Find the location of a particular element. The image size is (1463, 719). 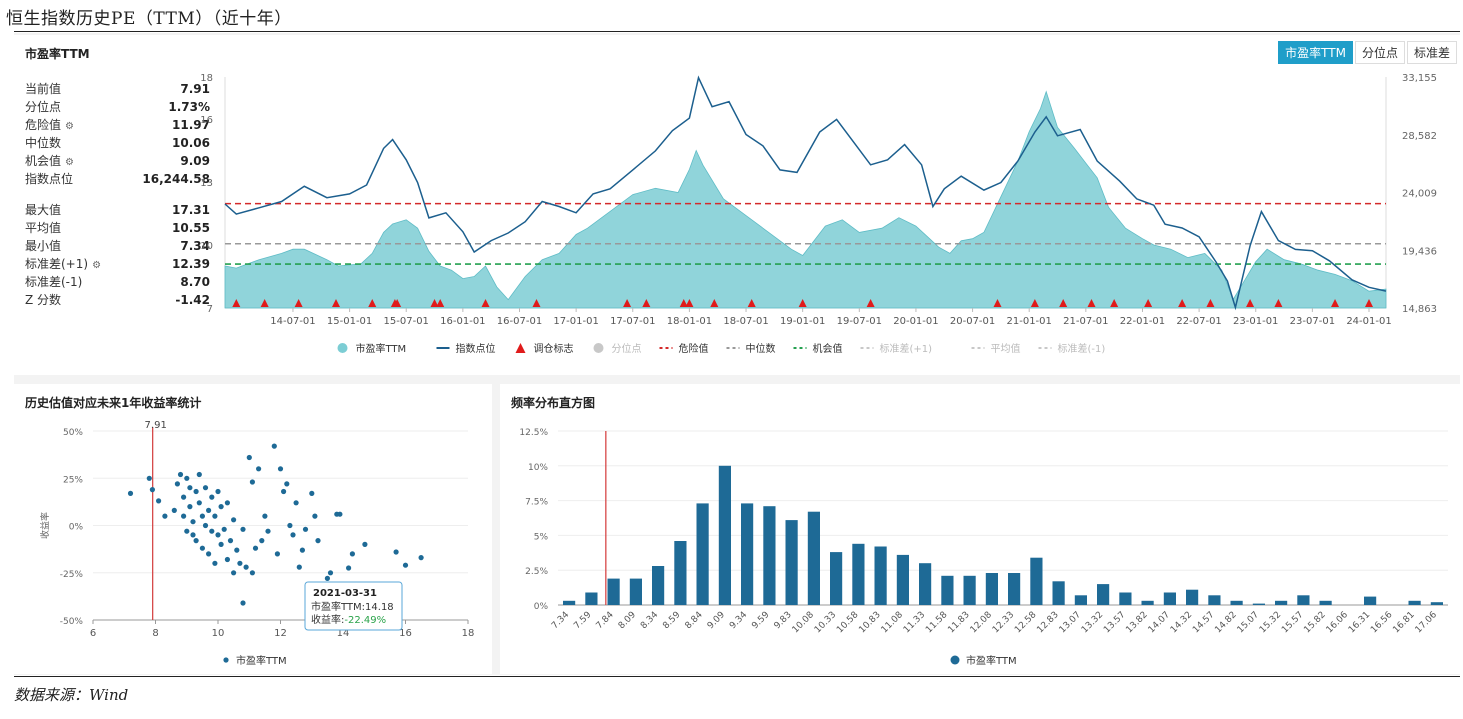

histogram-x-tick-label: 8.09 is located at coordinates (627, 620).